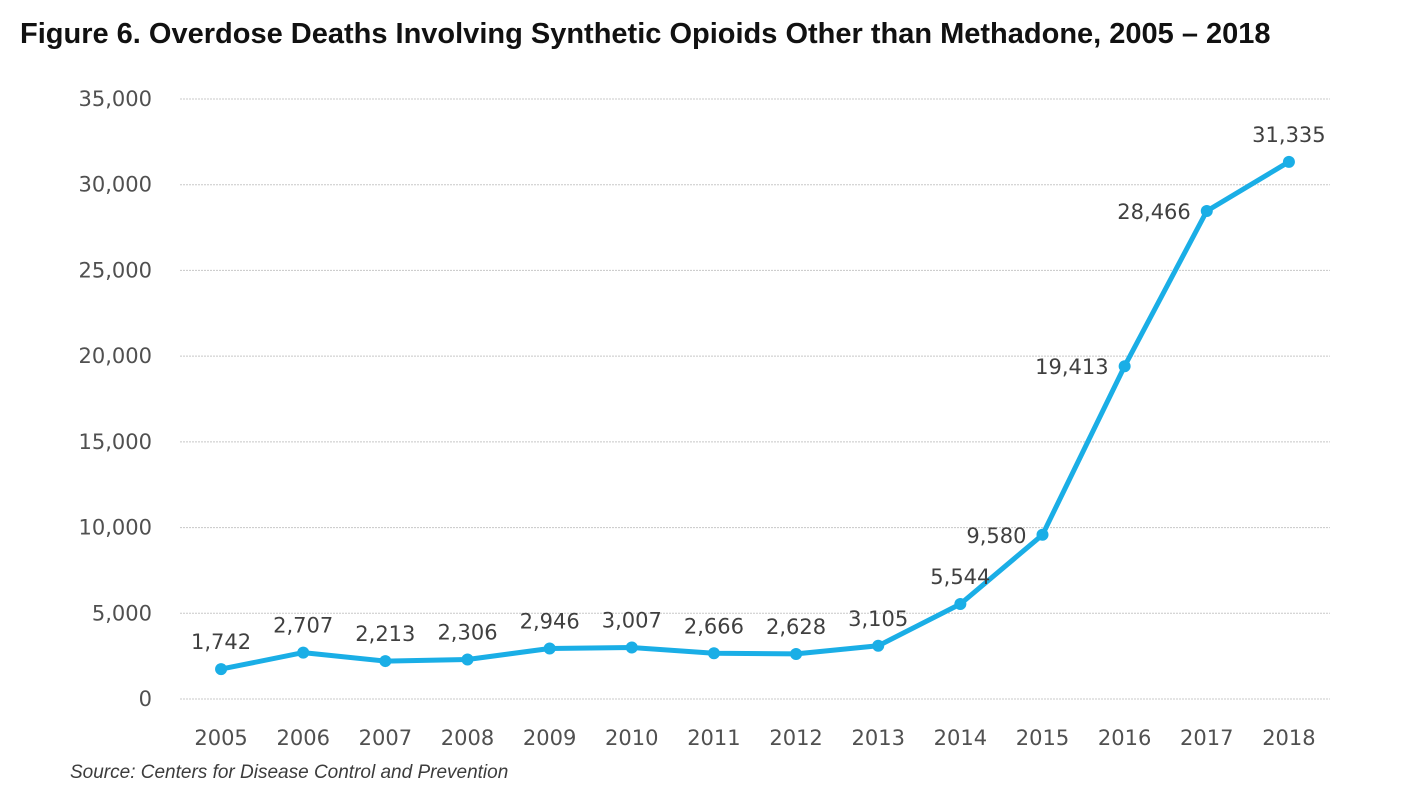 The image size is (1416, 806). What do you see at coordinates (303, 626) in the screenshot?
I see `data-label-2006: 2,707` at bounding box center [303, 626].